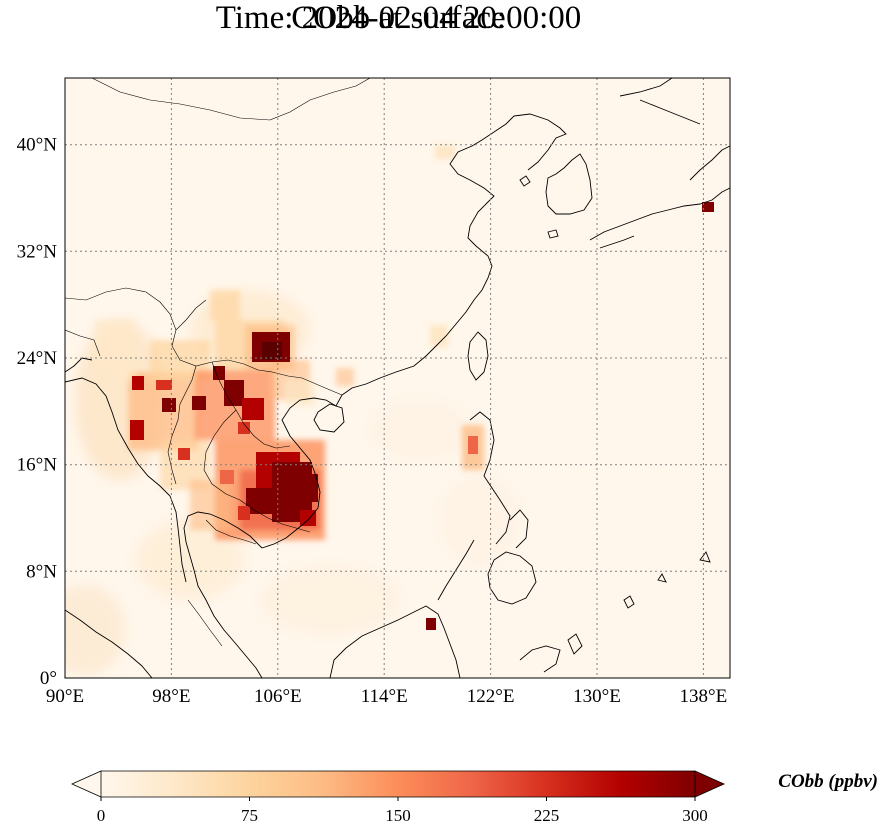  What do you see at coordinates (37, 412) in the screenshot?
I see `lat-tick-labels: 0° 8°N 16°N 24°N 32°N 40°N` at bounding box center [37, 412].